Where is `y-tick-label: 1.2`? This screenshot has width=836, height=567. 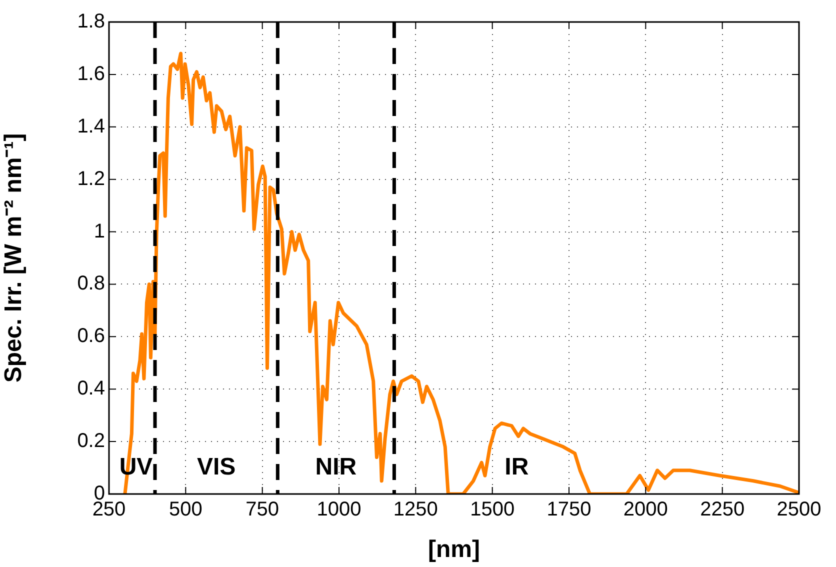
y-tick-label: 1.2 is located at coordinates (91, 179).